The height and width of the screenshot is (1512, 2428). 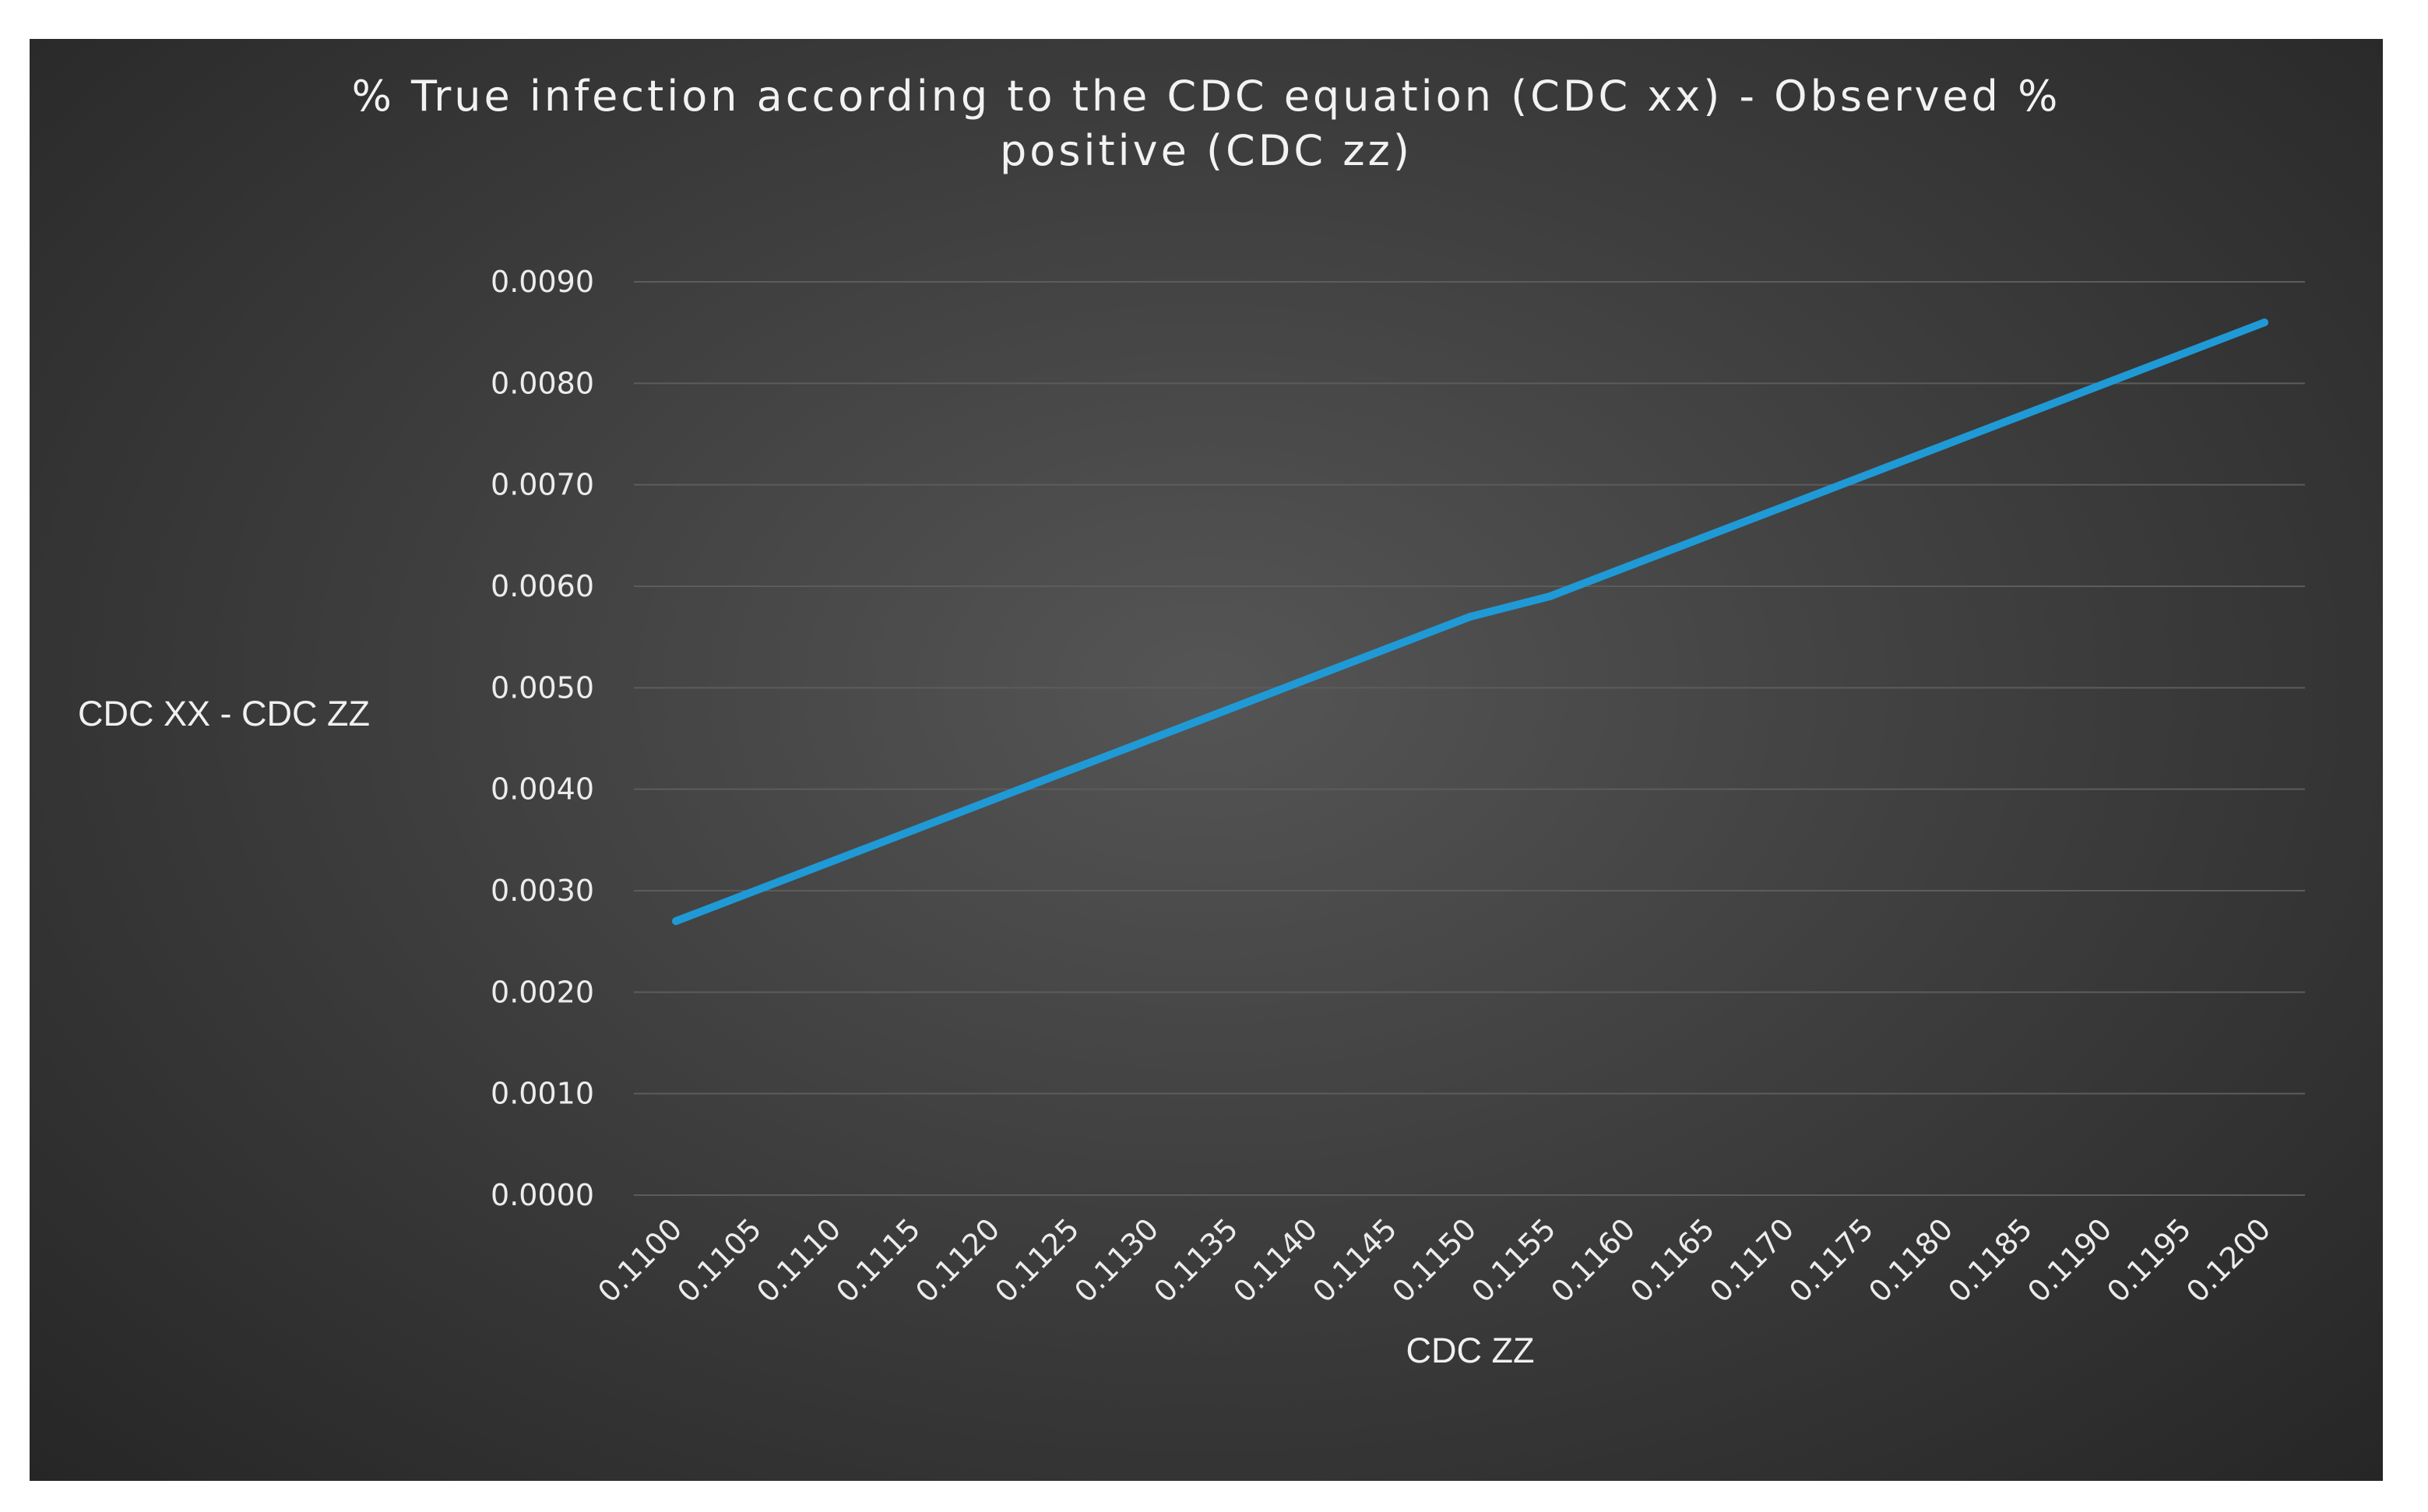 I want to click on x-tick-label: 0.1190, so click(x=2069, y=1260).